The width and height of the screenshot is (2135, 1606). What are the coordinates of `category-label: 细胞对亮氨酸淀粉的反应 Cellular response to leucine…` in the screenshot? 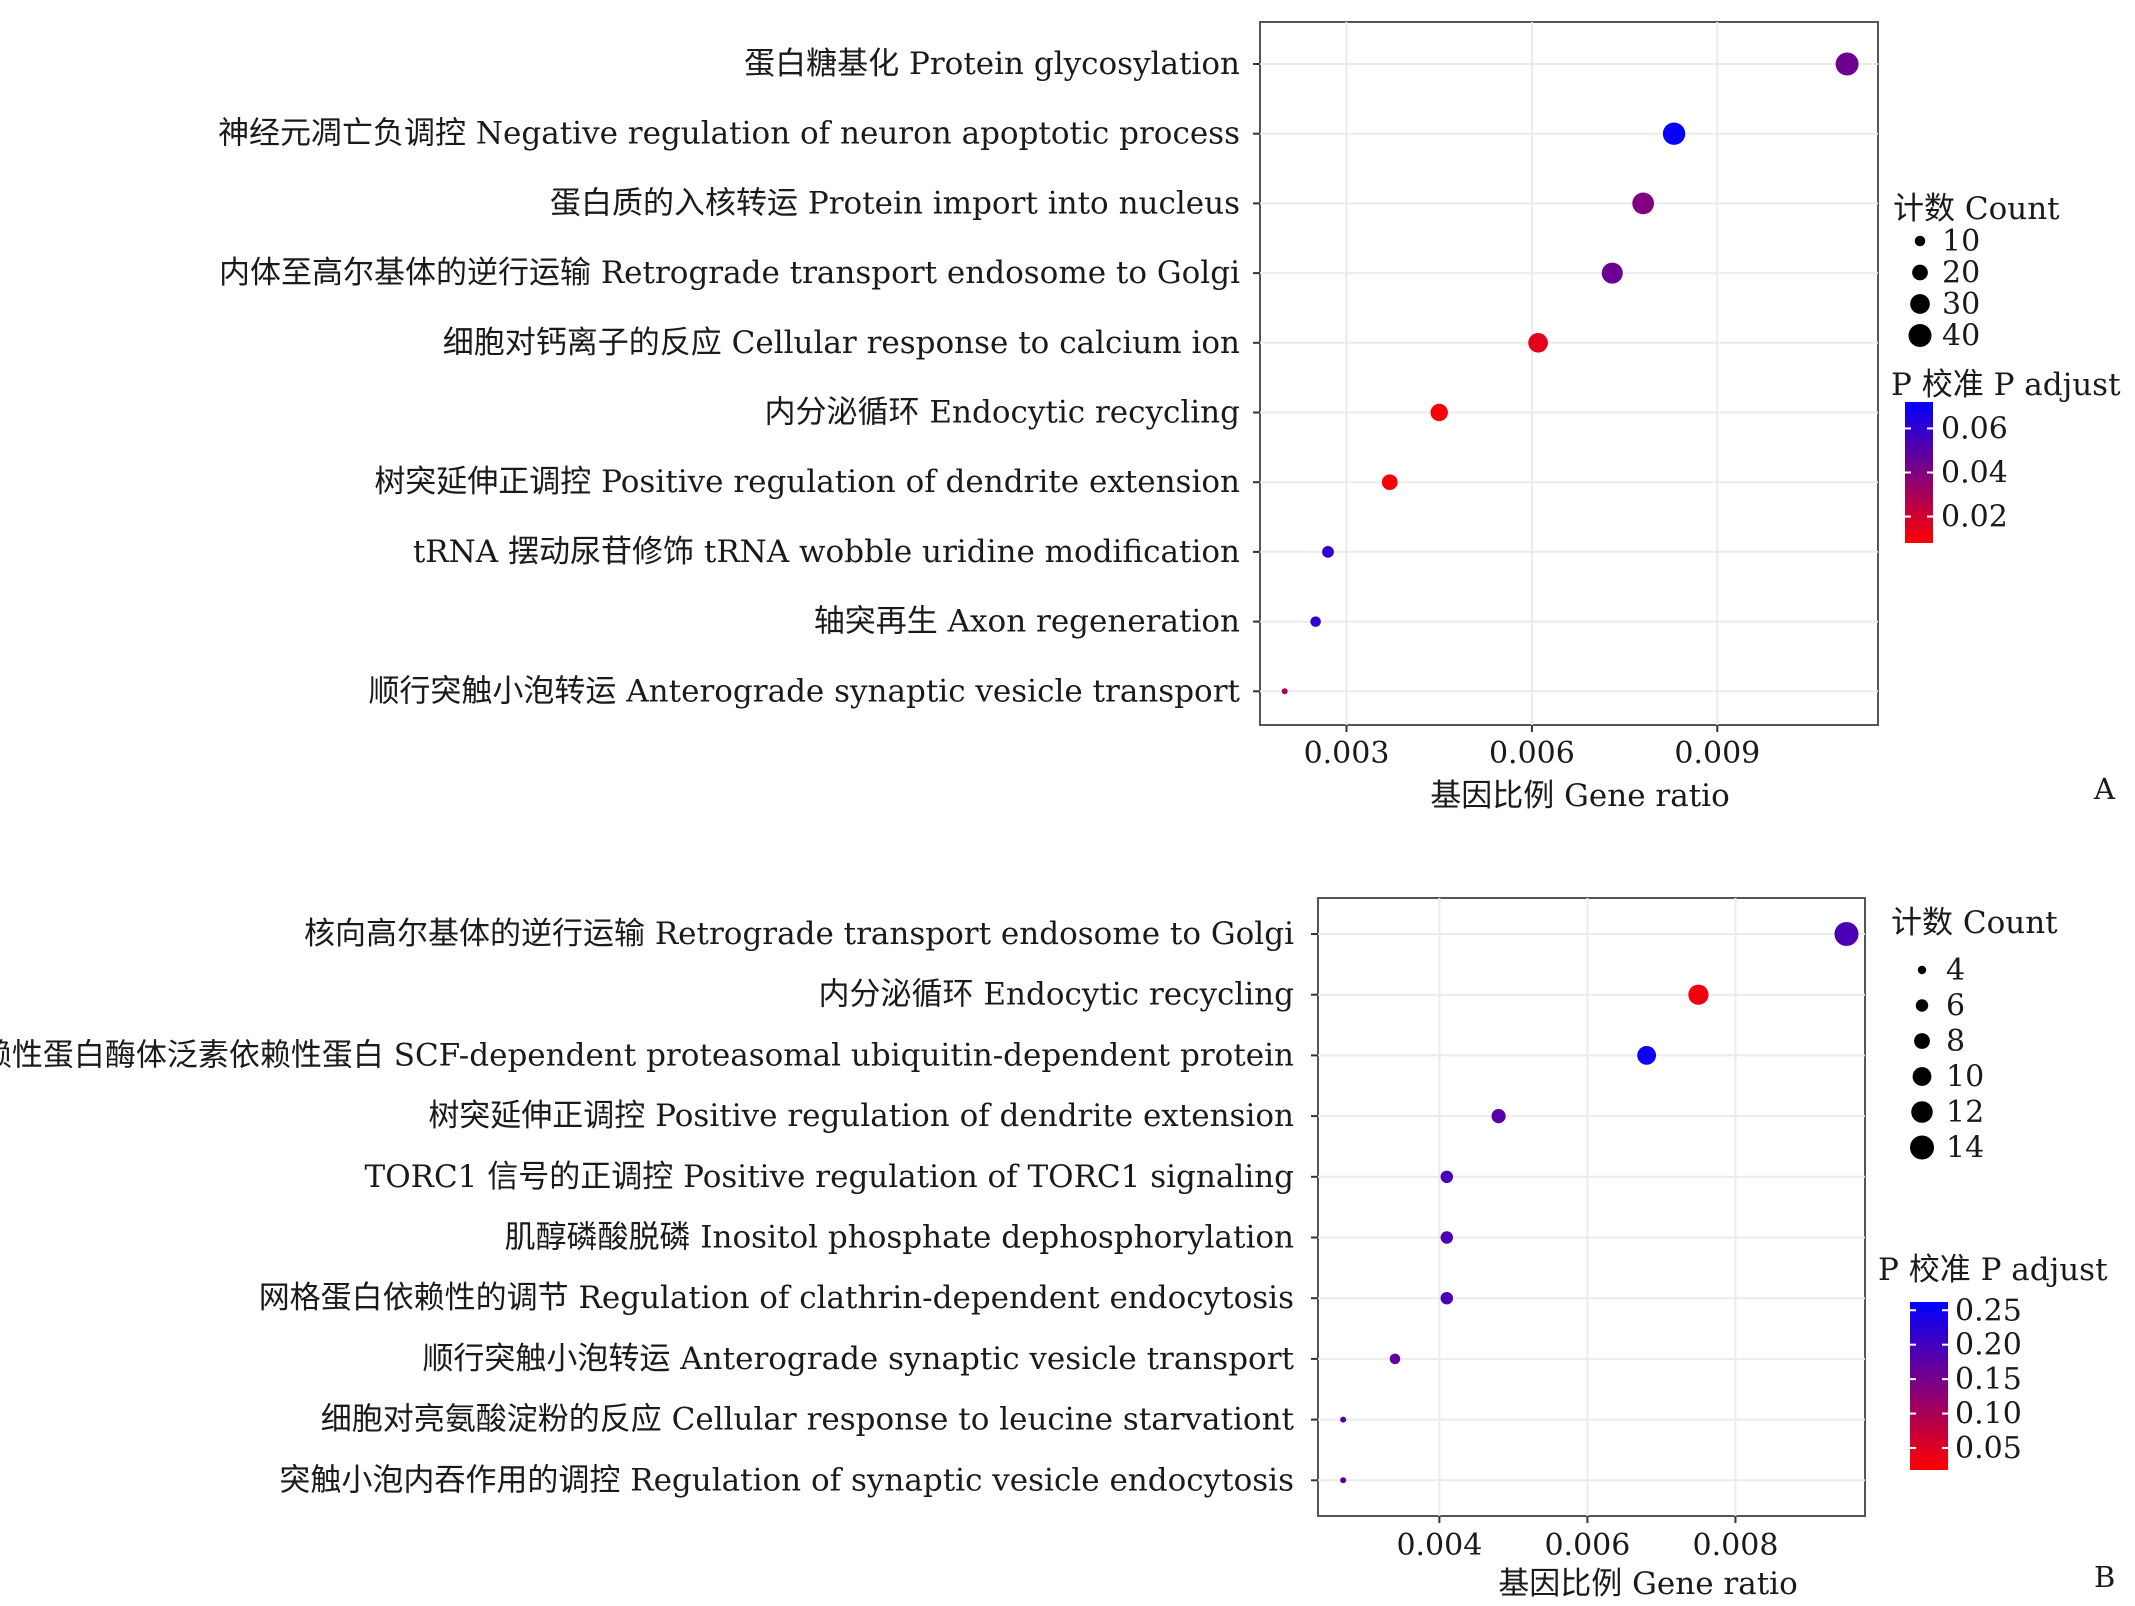 It's located at (808, 1420).